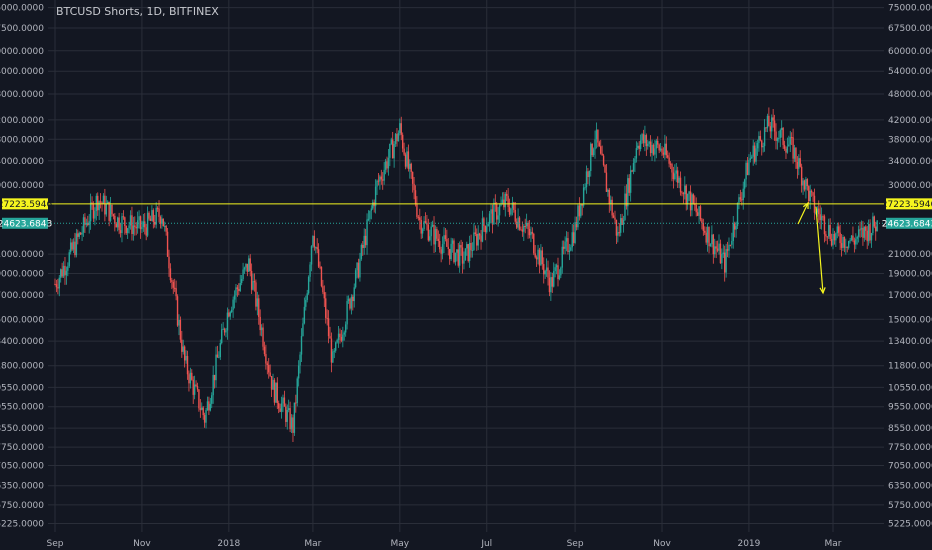 This screenshot has height=550, width=932. I want to click on price-label-left: 9550.0000, so click(22, 408).